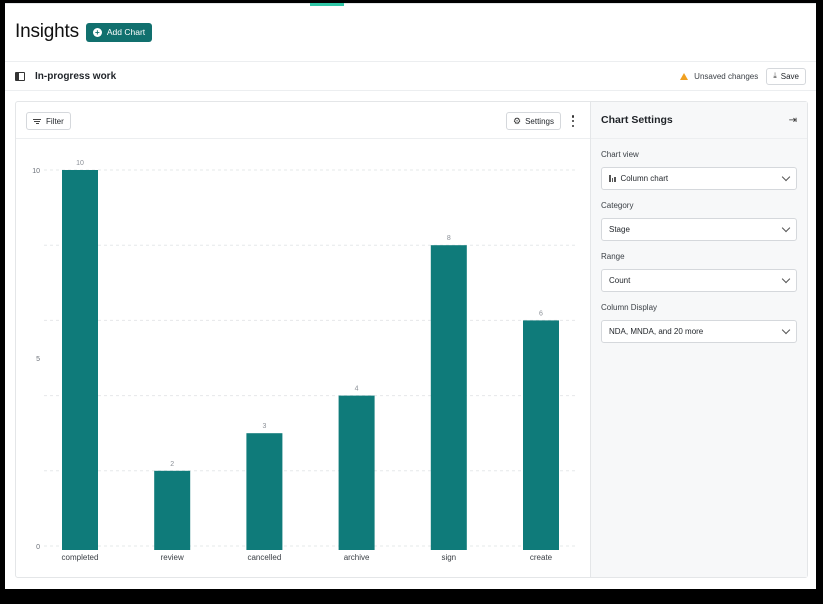 This screenshot has width=823, height=604. What do you see at coordinates (726, 76) in the screenshot?
I see `unsaved-status: Unsaved changes` at bounding box center [726, 76].